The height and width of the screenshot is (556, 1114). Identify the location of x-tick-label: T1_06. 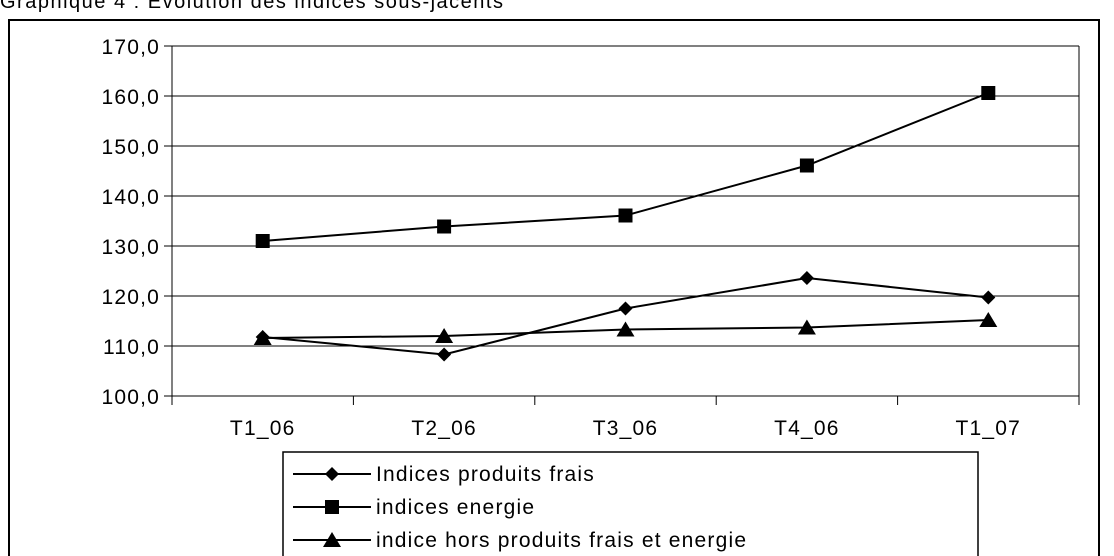
(263, 428).